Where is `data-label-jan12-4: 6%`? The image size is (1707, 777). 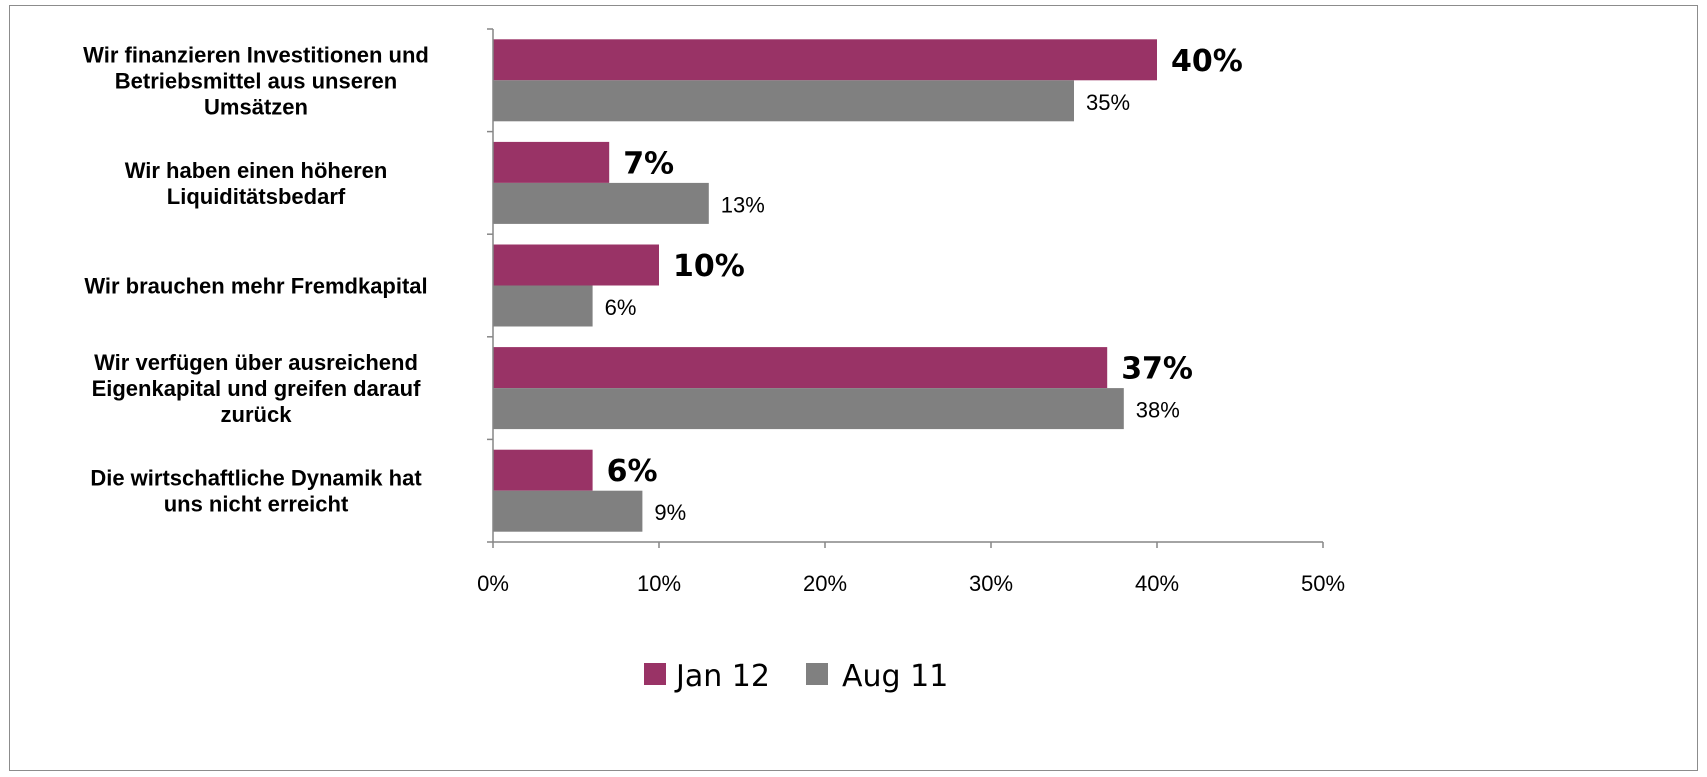 data-label-jan12-4: 6% is located at coordinates (632, 471).